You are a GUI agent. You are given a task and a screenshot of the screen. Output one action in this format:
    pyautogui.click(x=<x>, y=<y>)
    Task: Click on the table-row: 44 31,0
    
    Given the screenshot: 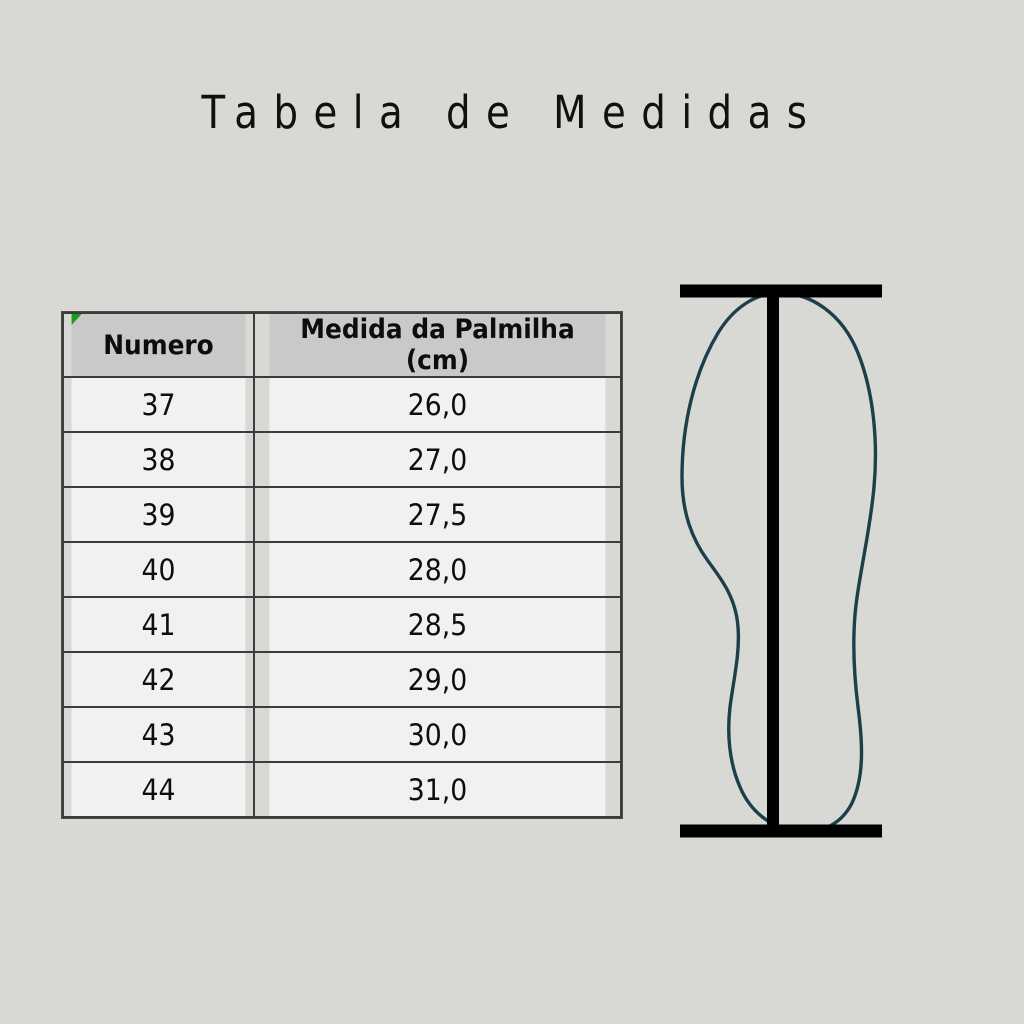 What is the action you would take?
    pyautogui.click(x=342, y=789)
    